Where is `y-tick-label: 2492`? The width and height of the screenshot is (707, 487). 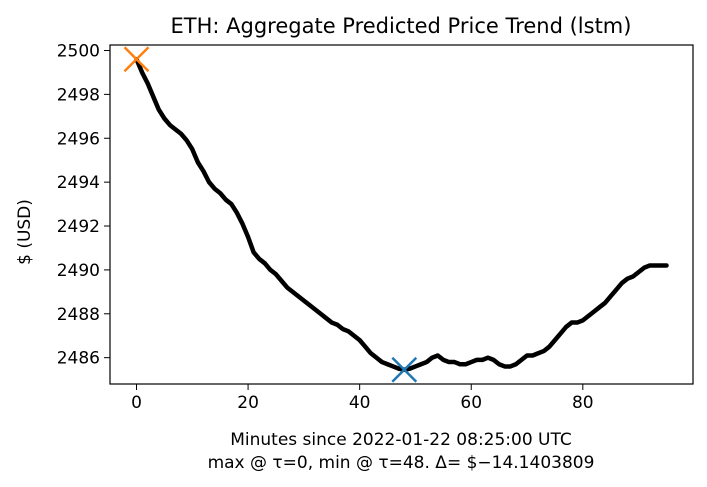 y-tick-label: 2492 is located at coordinates (78, 227).